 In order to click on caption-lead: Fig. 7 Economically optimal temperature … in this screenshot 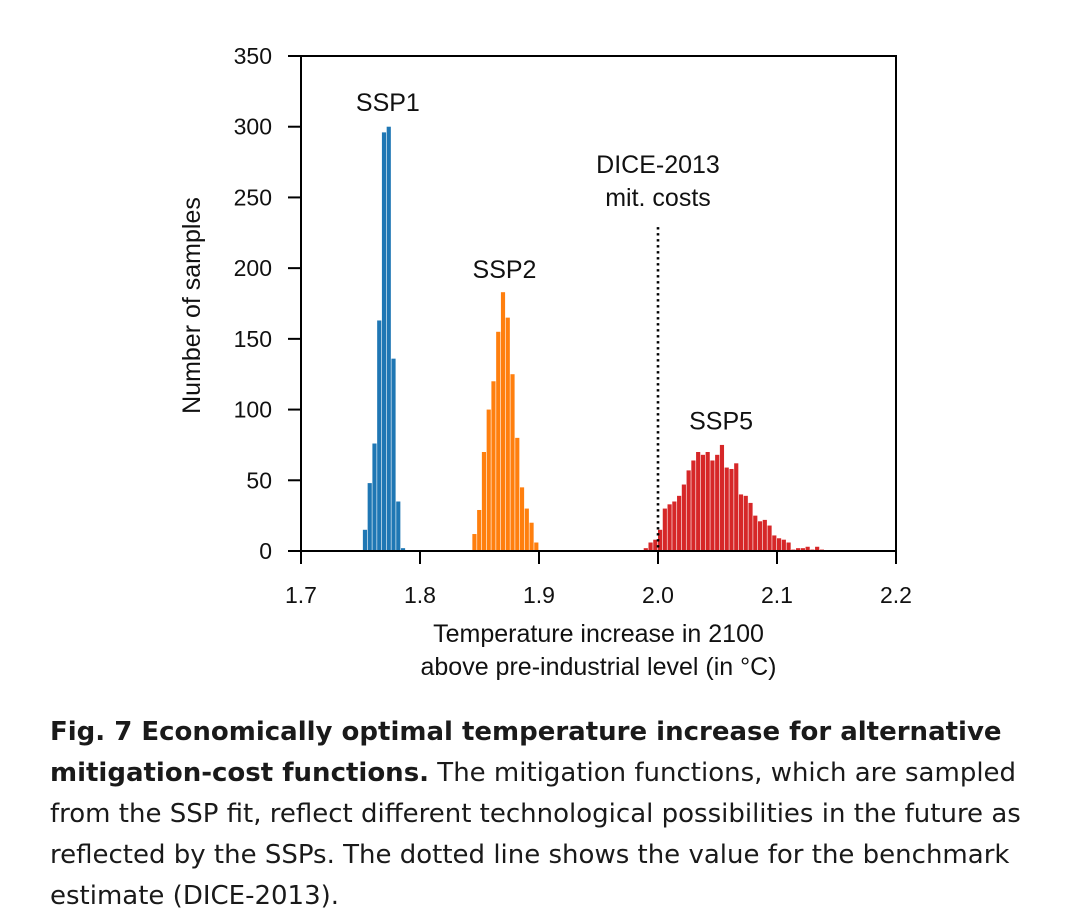, I will do `click(526, 752)`.